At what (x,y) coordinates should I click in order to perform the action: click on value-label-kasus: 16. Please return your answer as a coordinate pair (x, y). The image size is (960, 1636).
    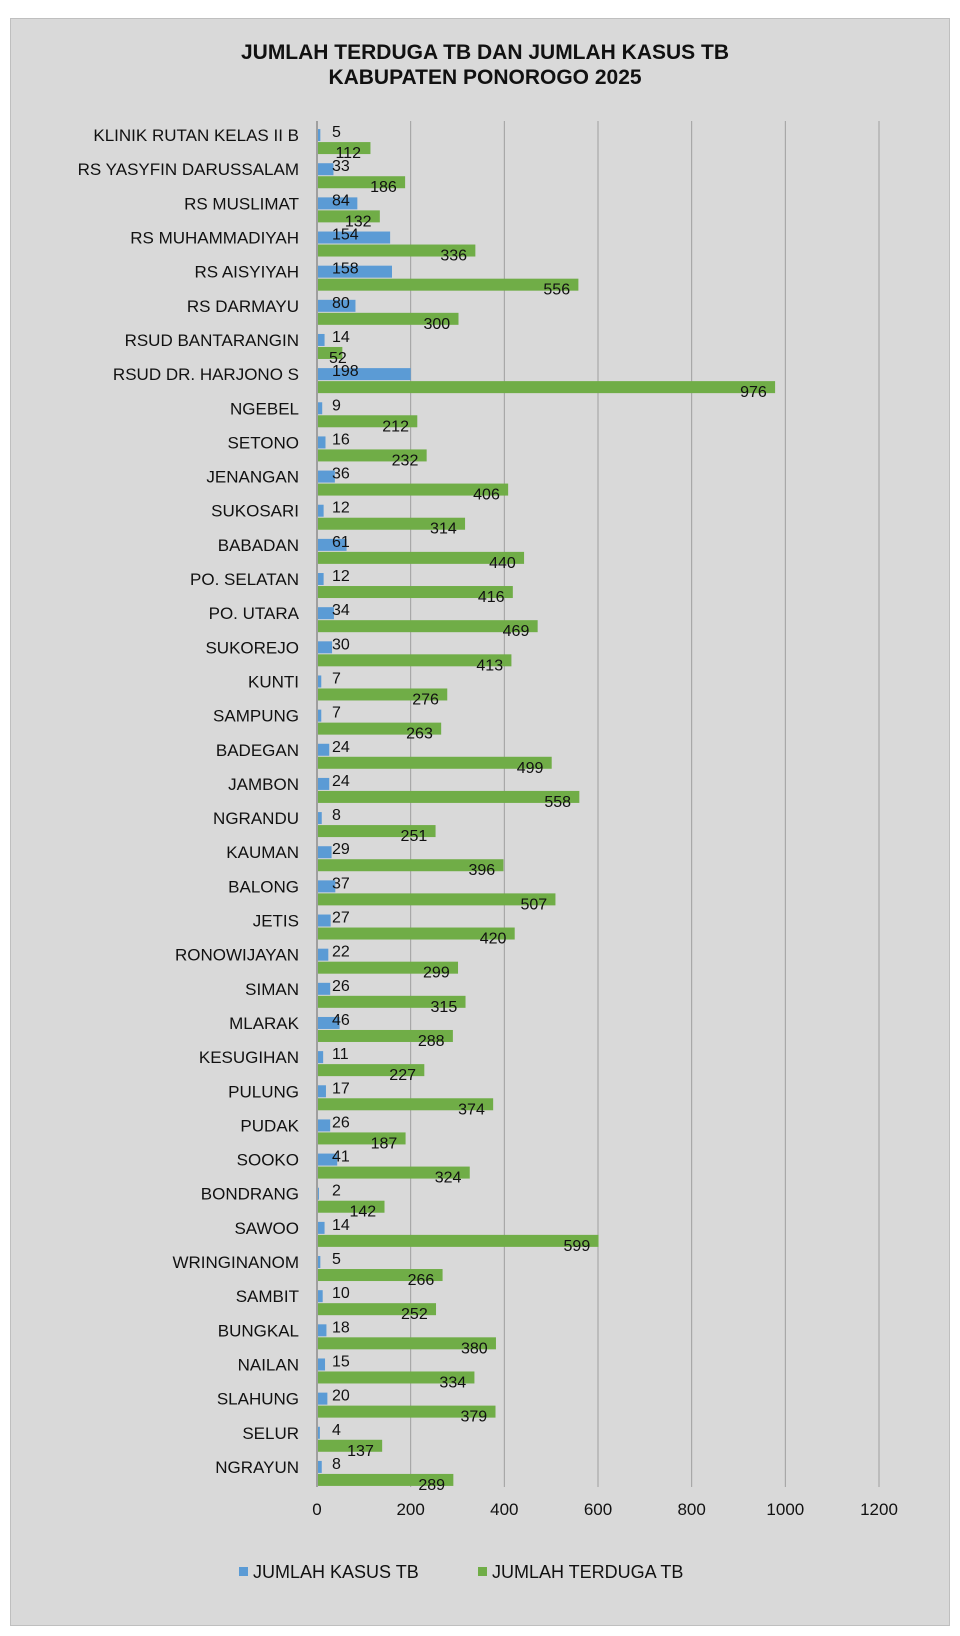
    Looking at the image, I should click on (341, 439).